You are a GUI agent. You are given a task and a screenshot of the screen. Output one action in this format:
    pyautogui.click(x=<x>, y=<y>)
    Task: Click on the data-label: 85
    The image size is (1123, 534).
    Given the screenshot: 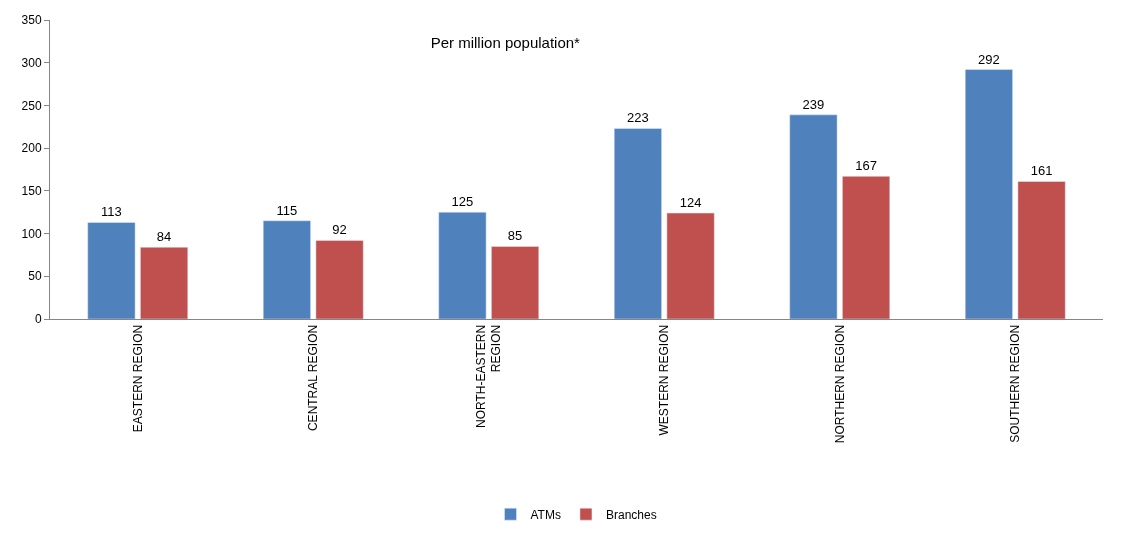 What is the action you would take?
    pyautogui.click(x=515, y=236)
    